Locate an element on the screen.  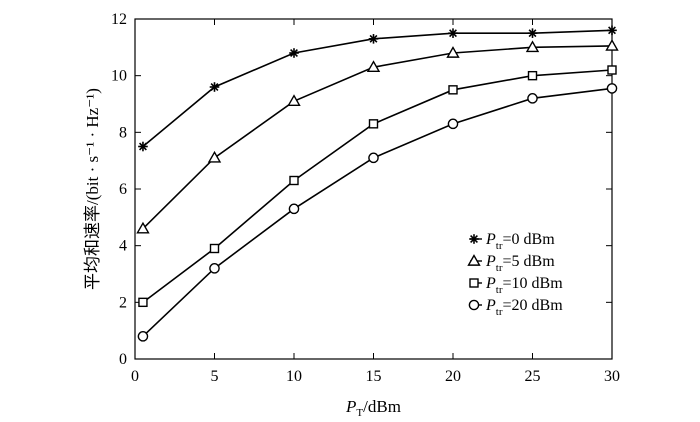
x-tick-label: 10 is located at coordinates (294, 376).